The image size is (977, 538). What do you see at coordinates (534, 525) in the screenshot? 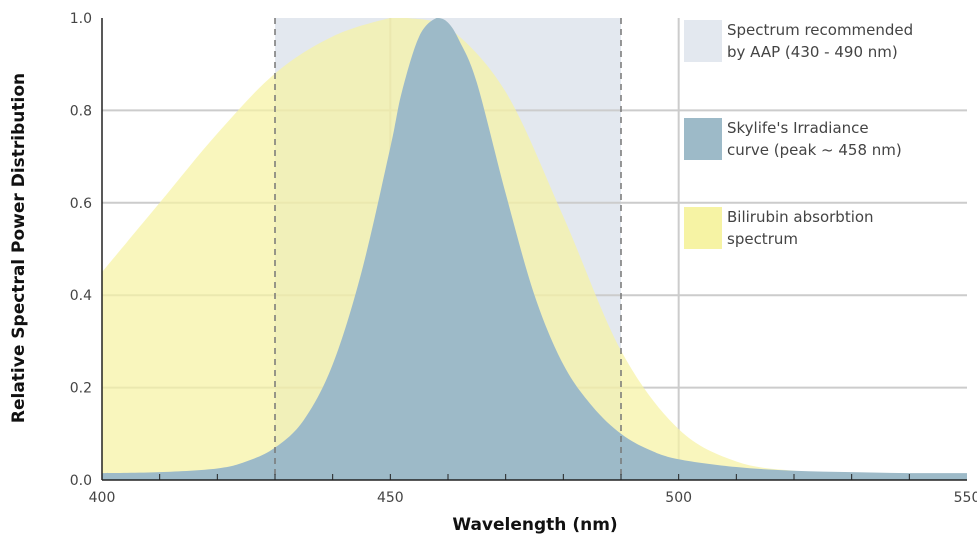
I see `x-axis-title: Wavelength (nm)` at bounding box center [534, 525].